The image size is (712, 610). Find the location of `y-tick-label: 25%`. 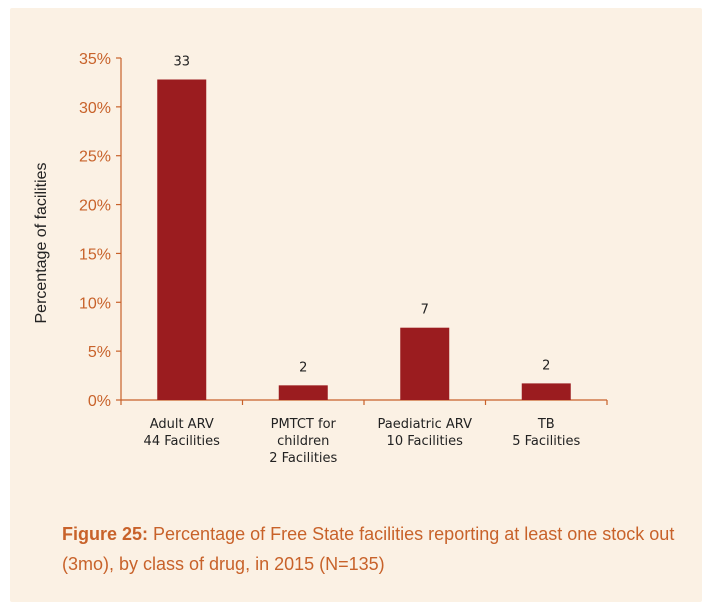

y-tick-label: 25% is located at coordinates (95, 157).